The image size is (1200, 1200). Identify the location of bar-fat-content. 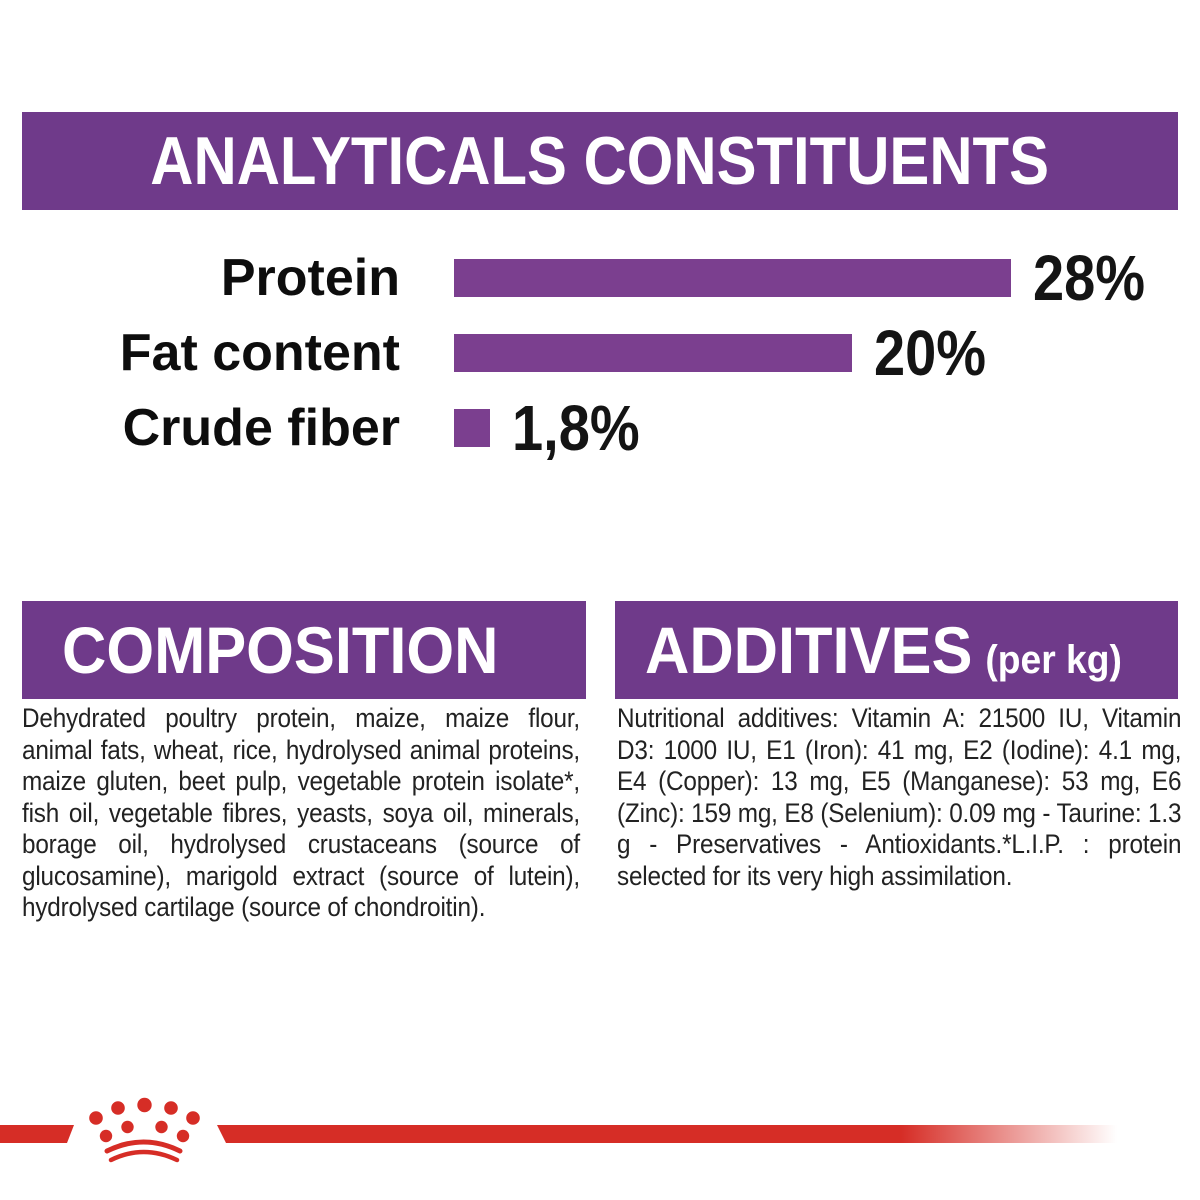
(653, 352).